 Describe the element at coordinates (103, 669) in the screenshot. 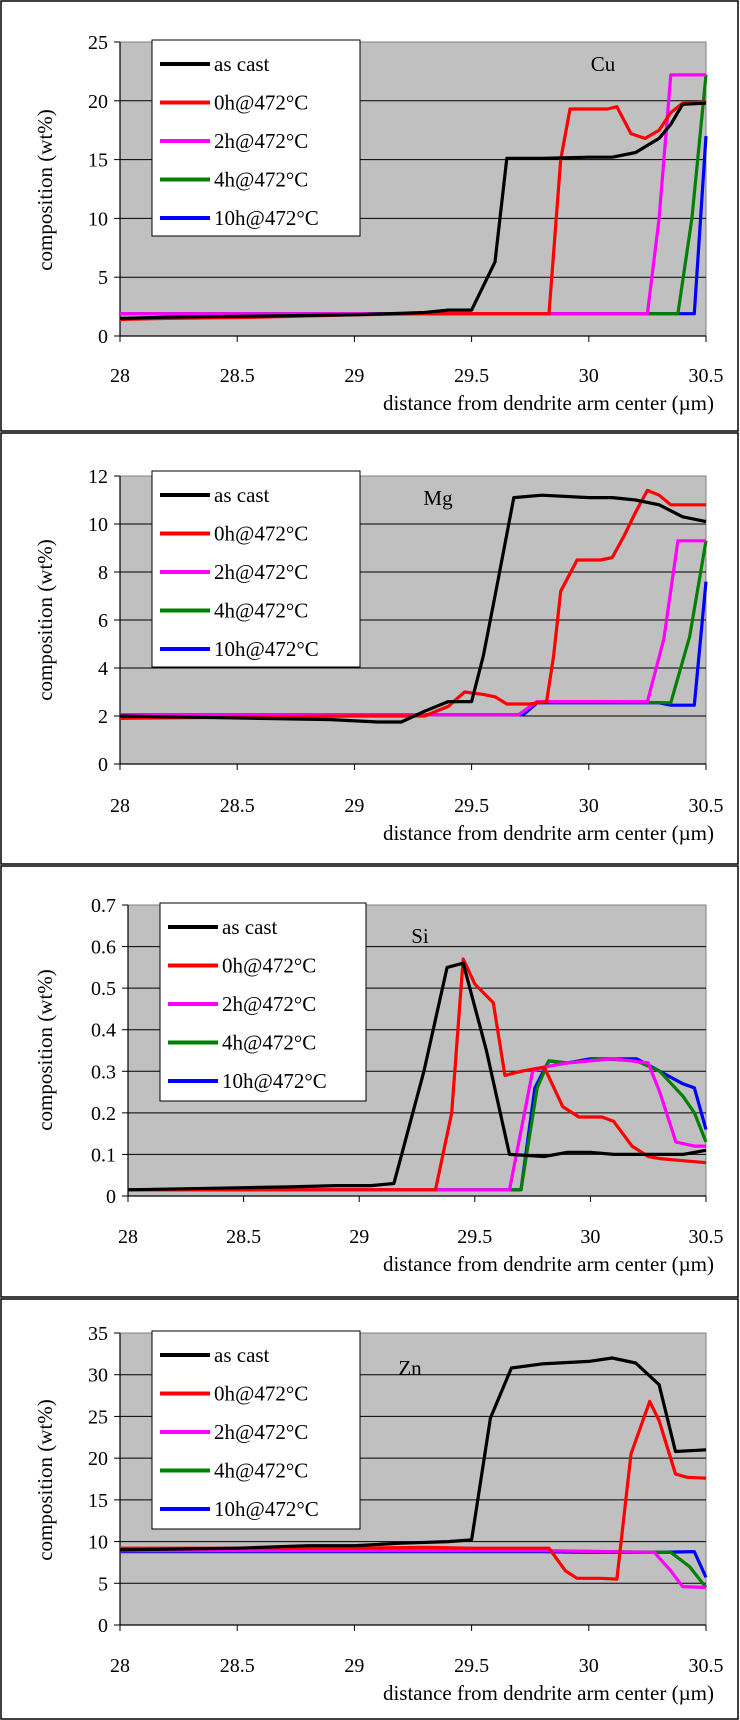

I see `y-tick-label: 4` at that location.